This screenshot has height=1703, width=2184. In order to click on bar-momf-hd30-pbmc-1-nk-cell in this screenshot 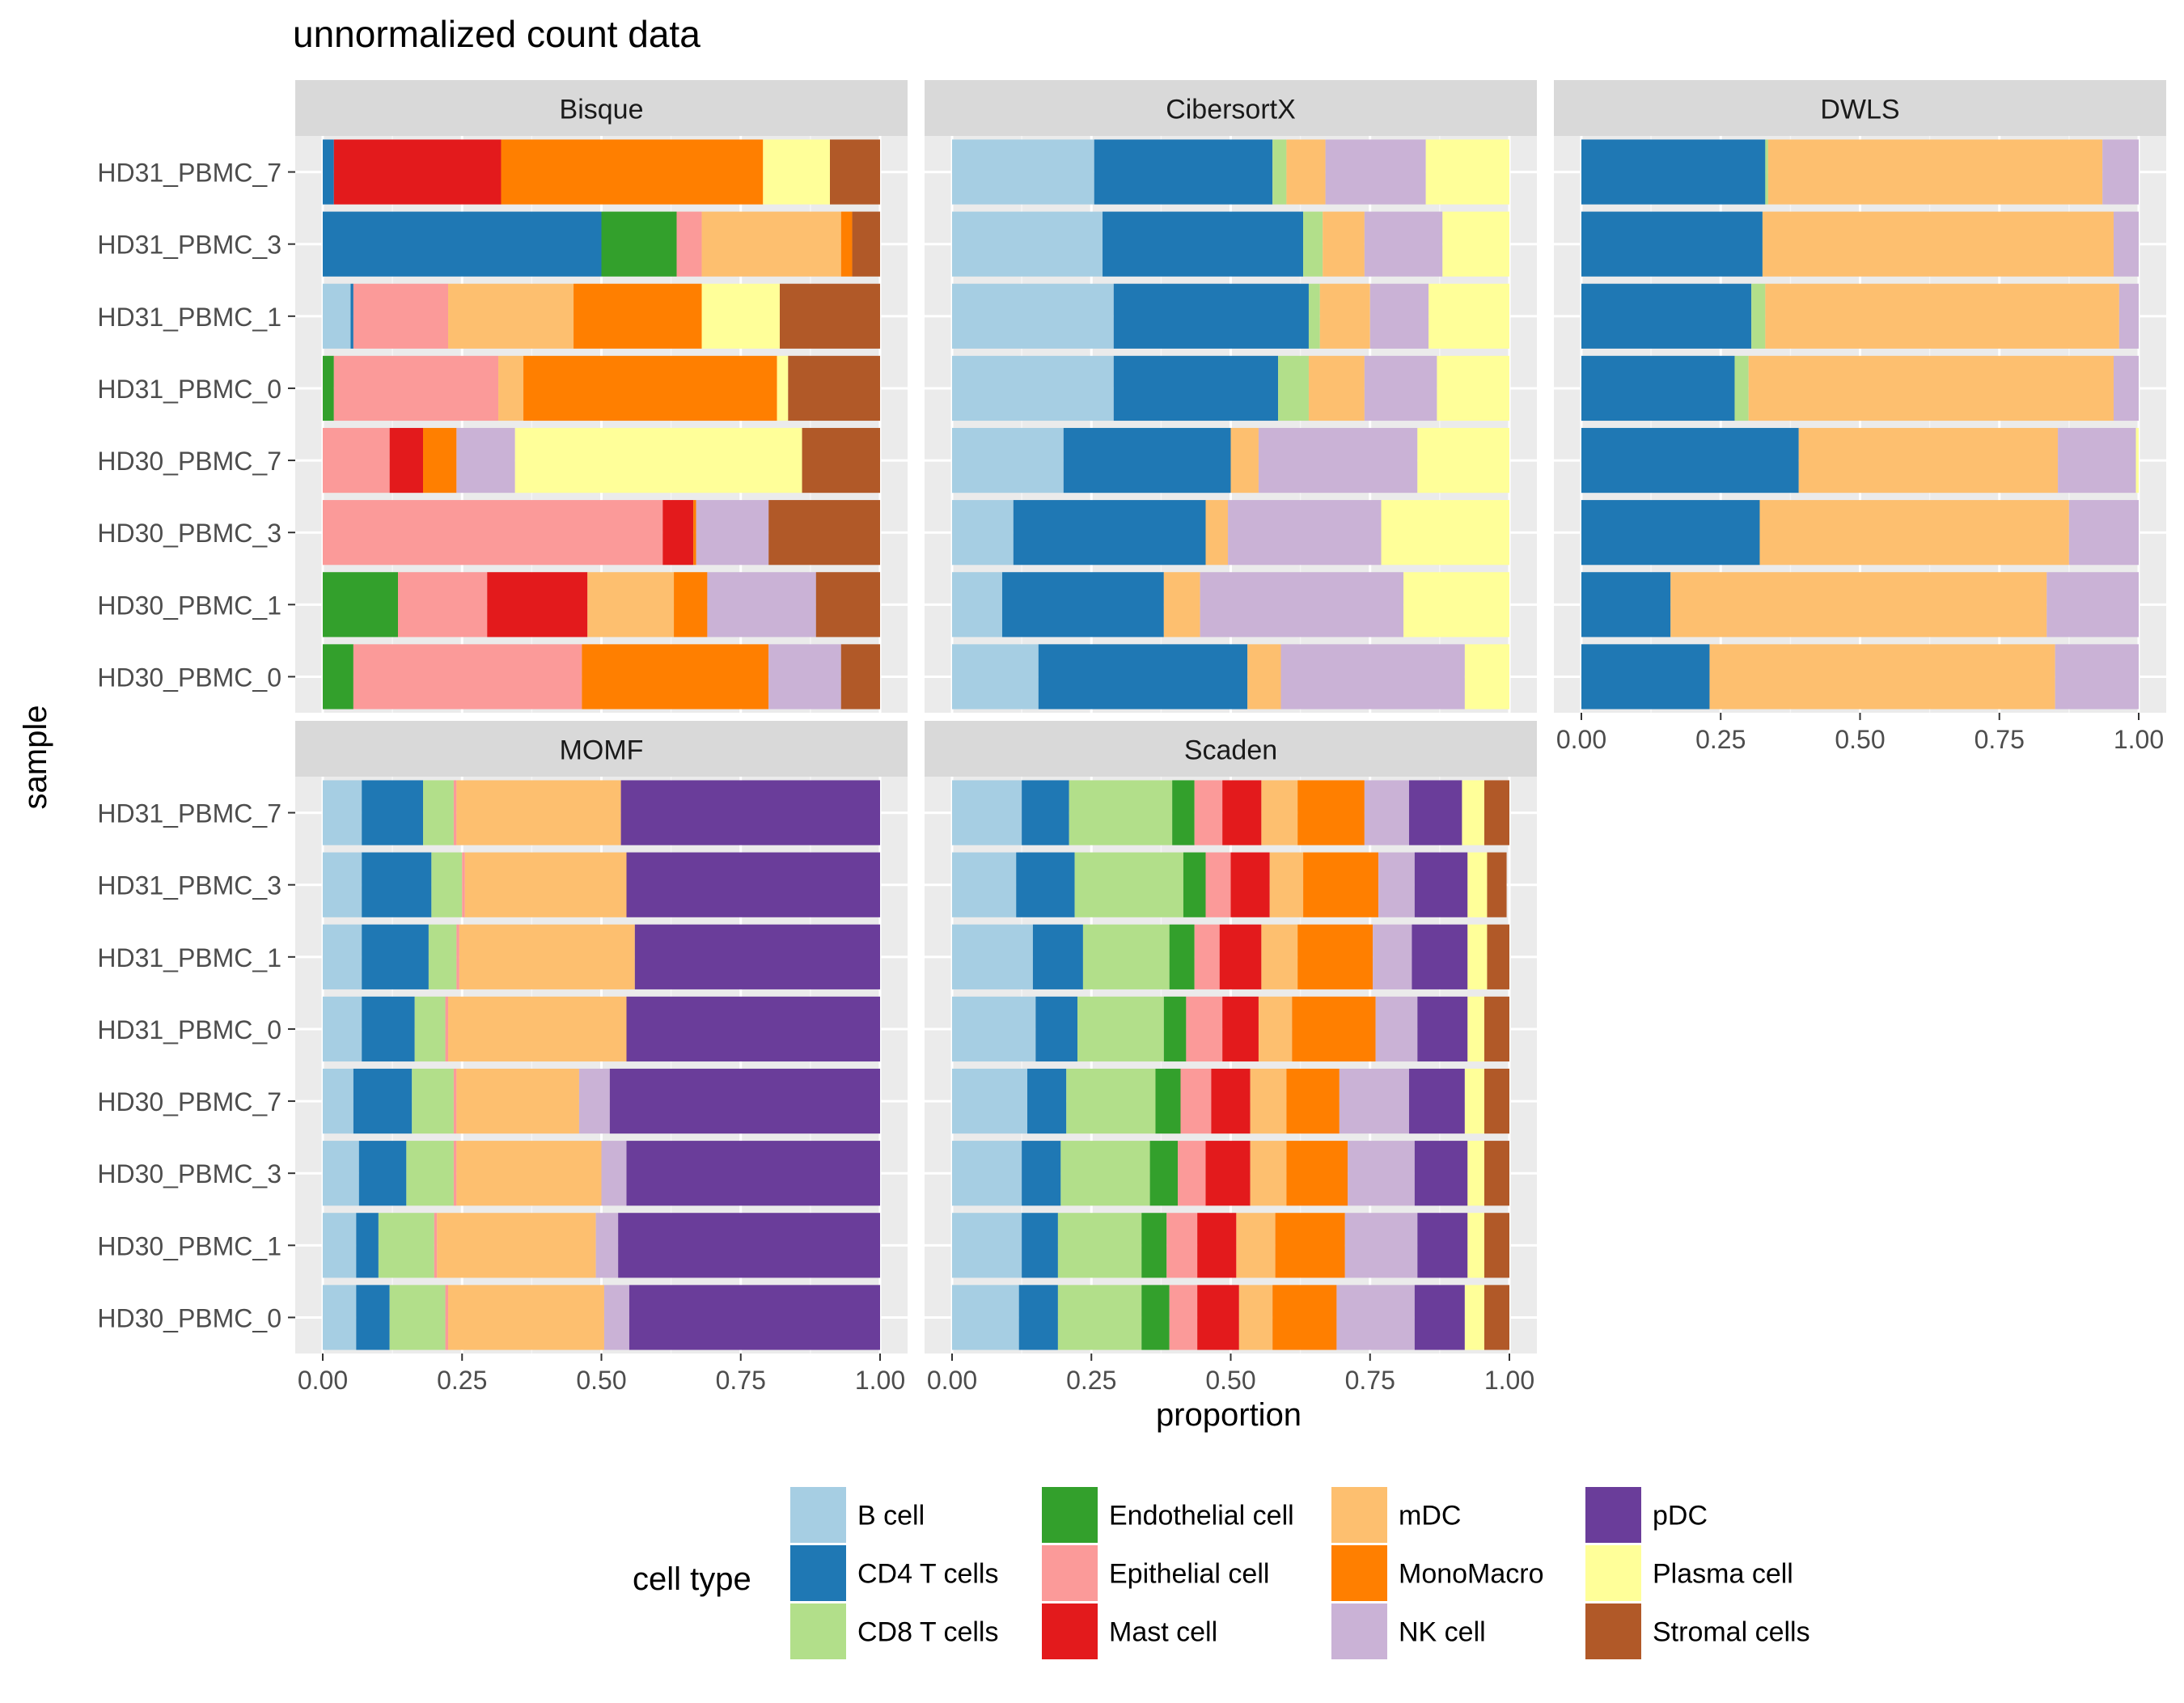, I will do `click(607, 1245)`.